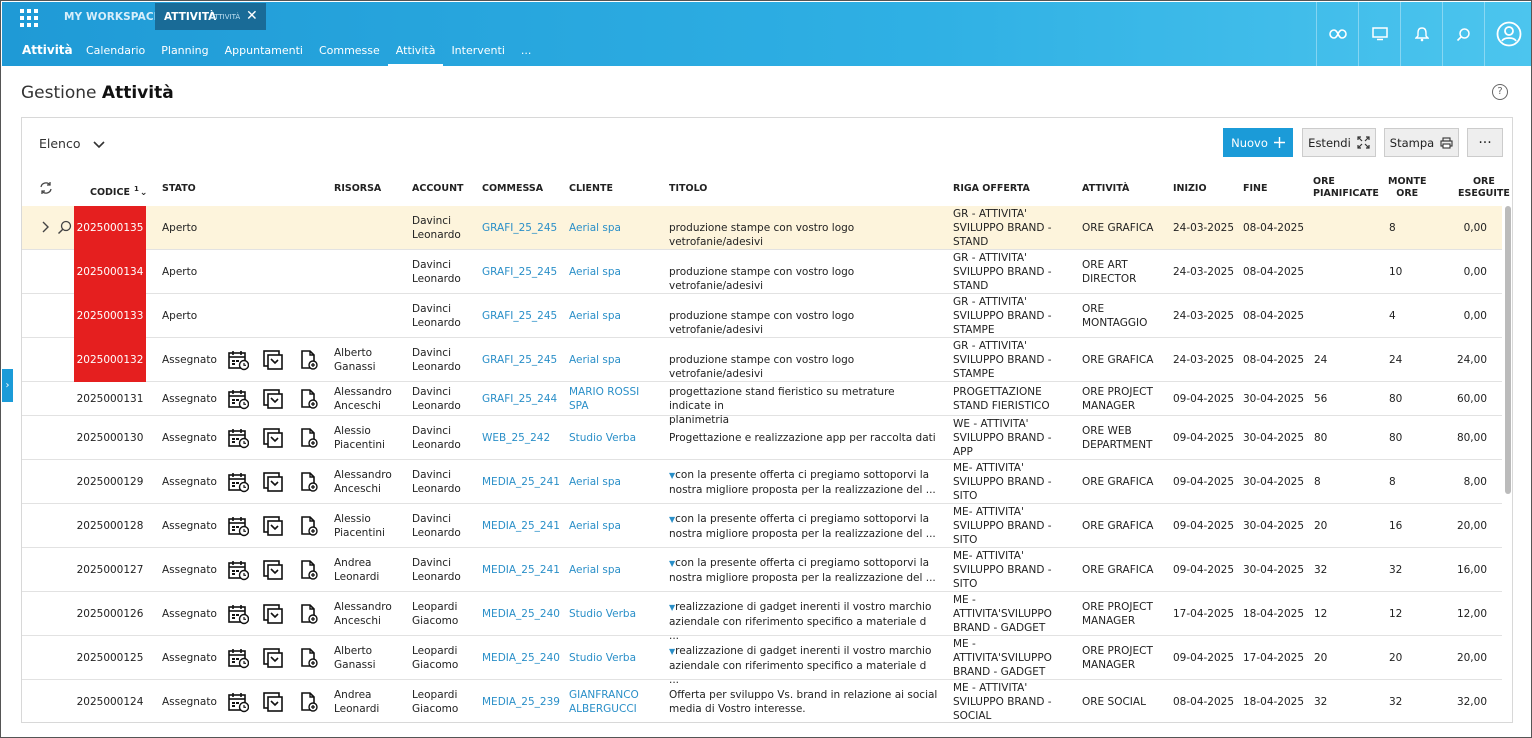 This screenshot has height=738, width=1532. I want to click on user-avatar-icon, so click(1507, 34).